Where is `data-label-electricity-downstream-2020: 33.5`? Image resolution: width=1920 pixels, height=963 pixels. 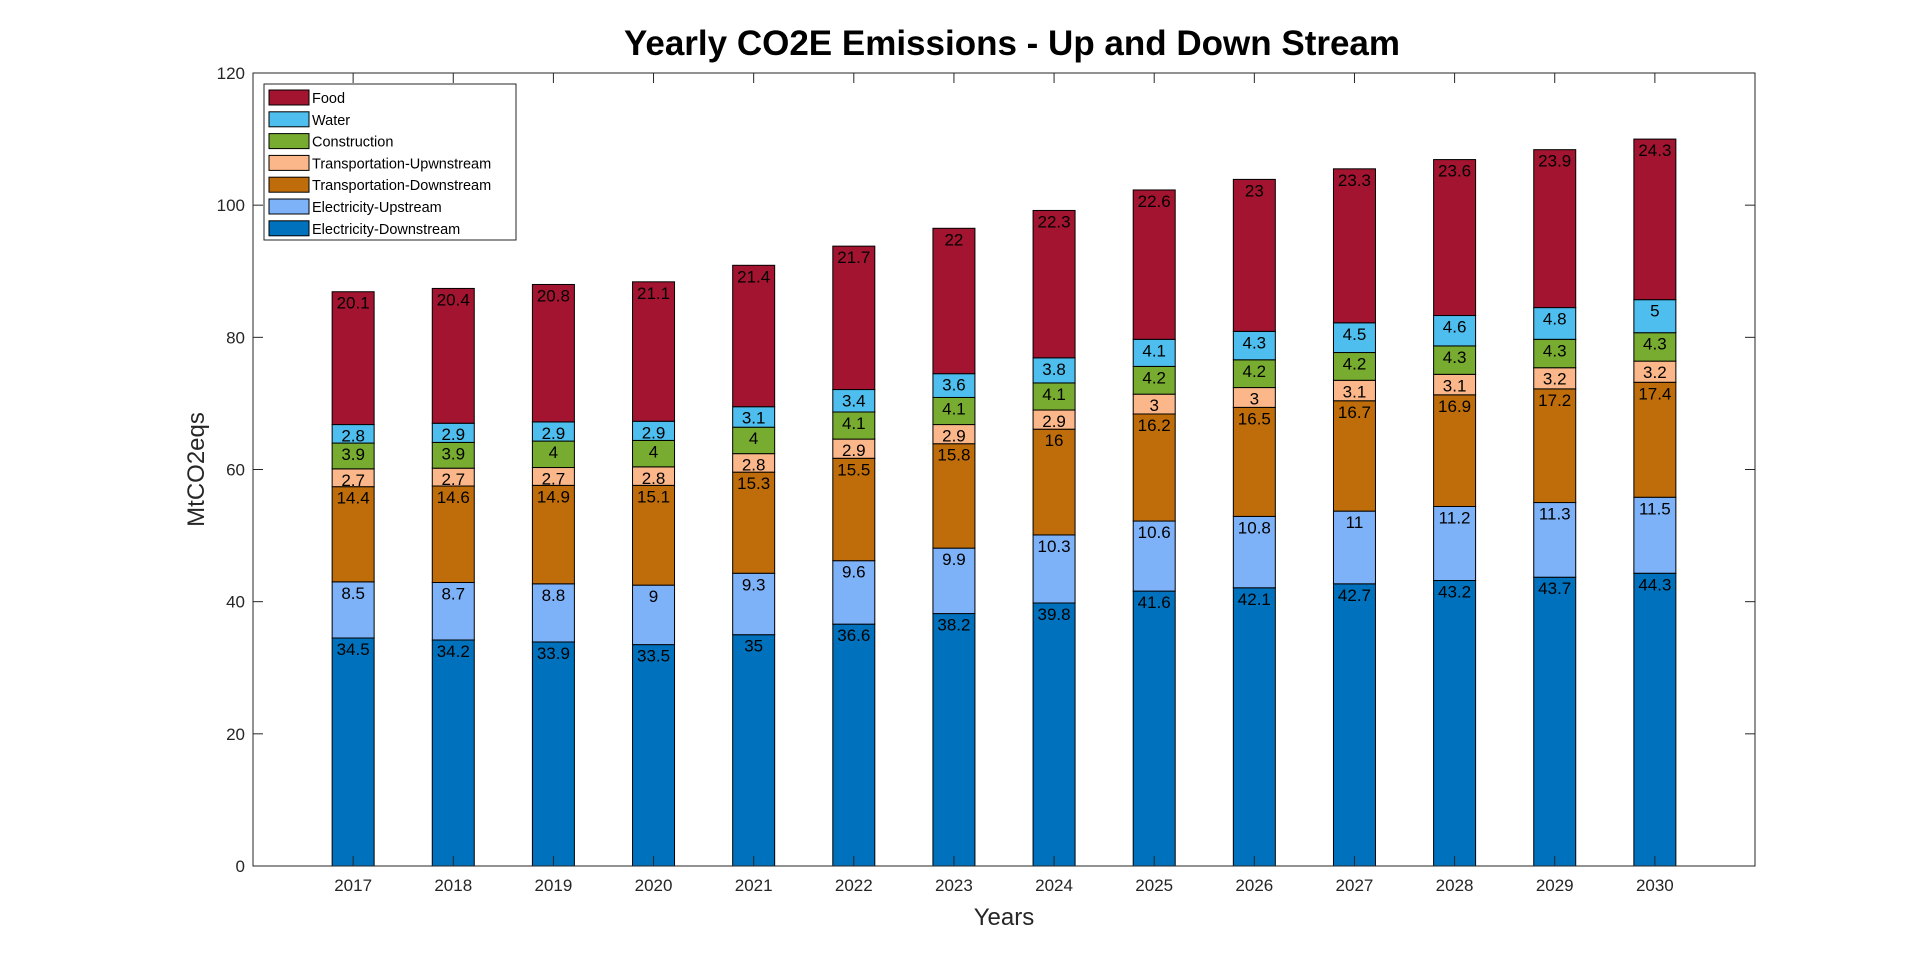
data-label-electricity-downstream-2020: 33.5 is located at coordinates (653, 656).